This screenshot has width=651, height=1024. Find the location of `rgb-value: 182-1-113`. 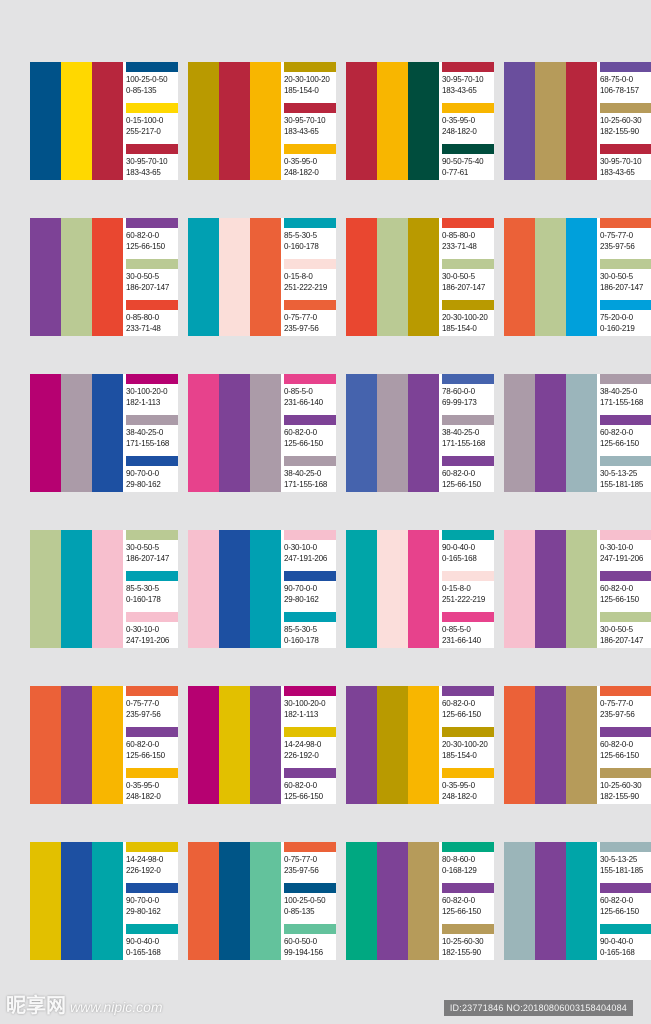

rgb-value: 182-1-113 is located at coordinates (143, 402).